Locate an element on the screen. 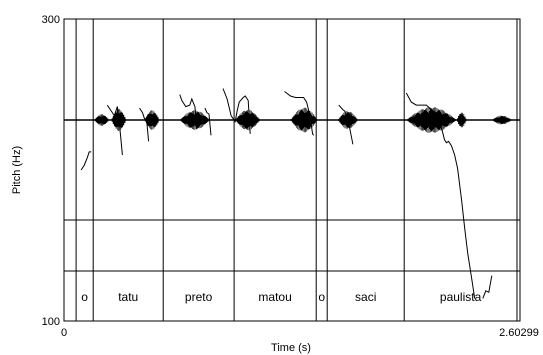 The height and width of the screenshot is (355, 543). waveform is located at coordinates (303, 120).